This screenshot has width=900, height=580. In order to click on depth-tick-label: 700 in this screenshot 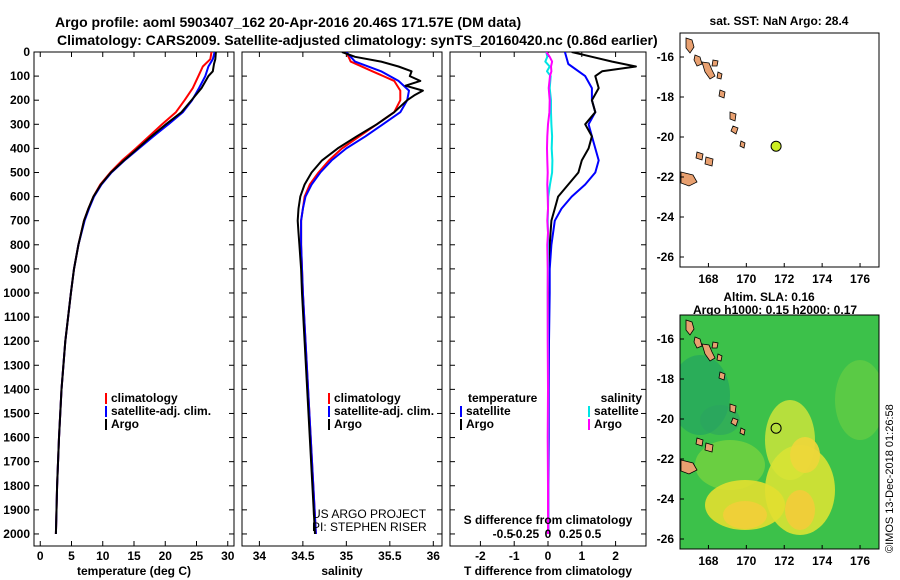, I will do `click(20, 221)`.